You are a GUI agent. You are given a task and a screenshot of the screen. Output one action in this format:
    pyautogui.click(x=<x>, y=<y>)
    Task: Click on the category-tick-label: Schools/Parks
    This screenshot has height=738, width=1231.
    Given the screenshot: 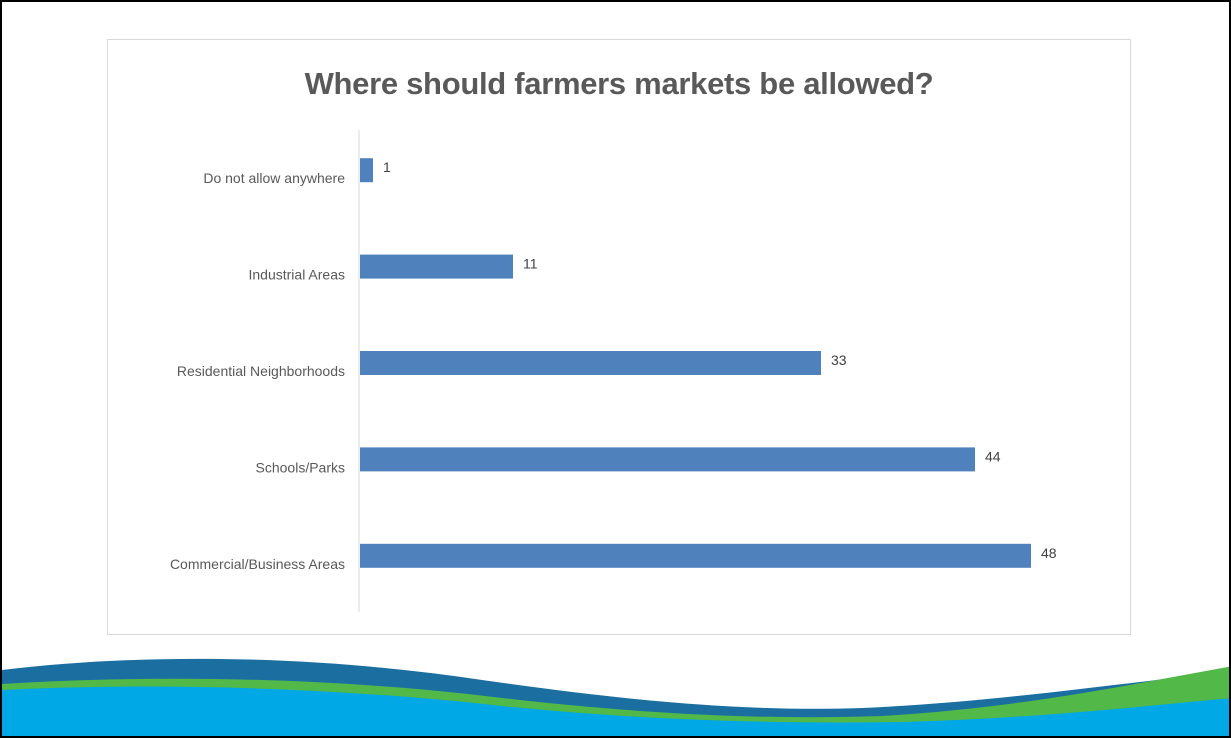 What is the action you would take?
    pyautogui.click(x=300, y=467)
    